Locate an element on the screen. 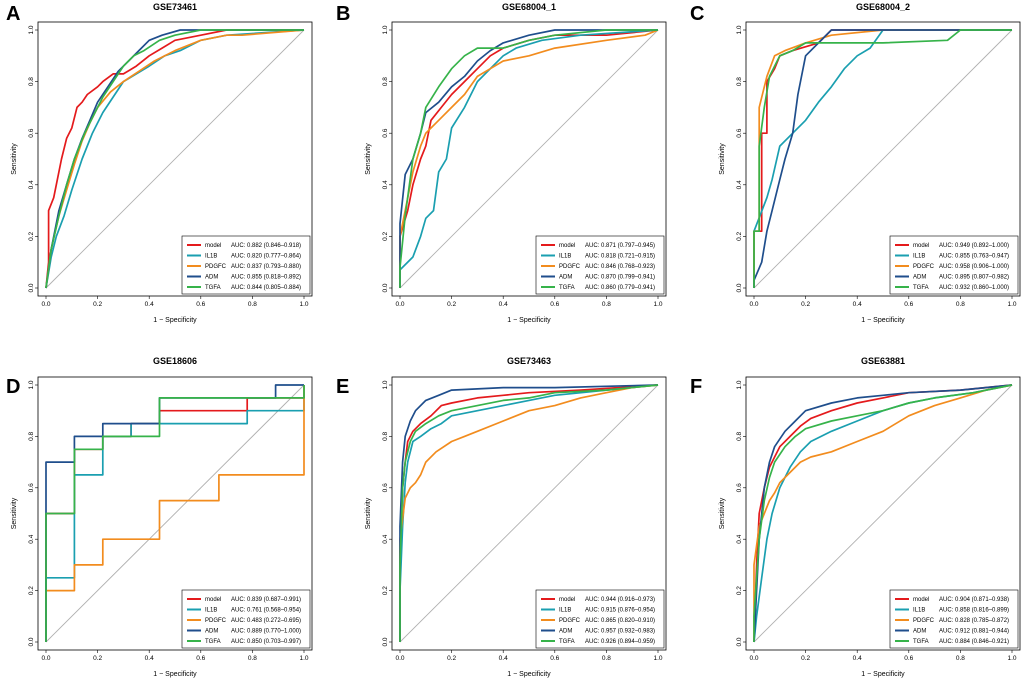 This screenshot has width=1024, height=685. legend-auc: AUC: 0.837 (0.793–0.880) is located at coordinates (266, 267).